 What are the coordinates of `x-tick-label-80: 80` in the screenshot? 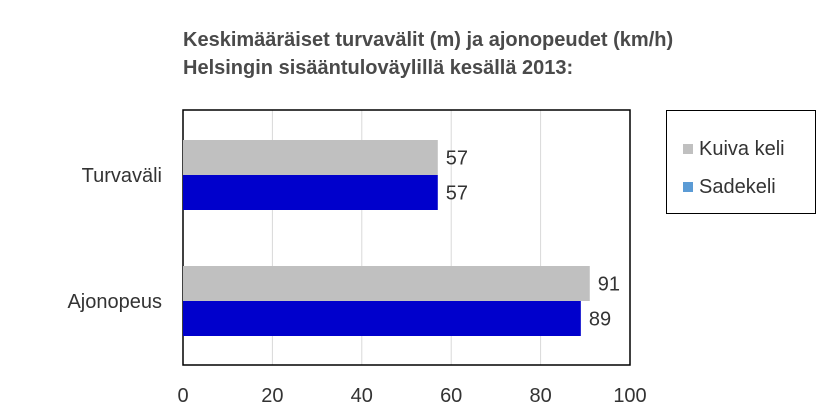 It's located at (540, 396).